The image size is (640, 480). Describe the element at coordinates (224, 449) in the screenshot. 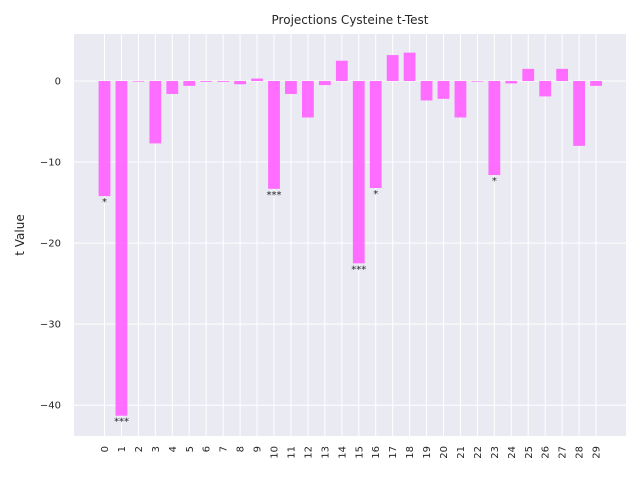

I see `x-tick-label: 7` at that location.